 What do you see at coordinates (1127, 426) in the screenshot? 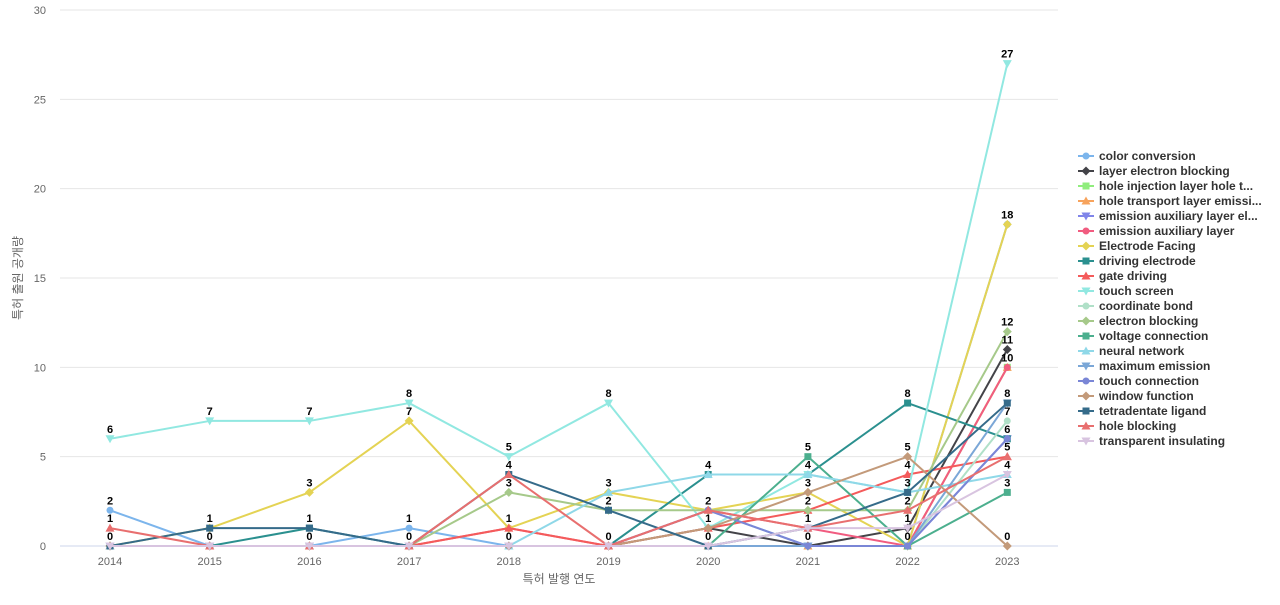
I see `legend-item: hole blocking` at bounding box center [1127, 426].